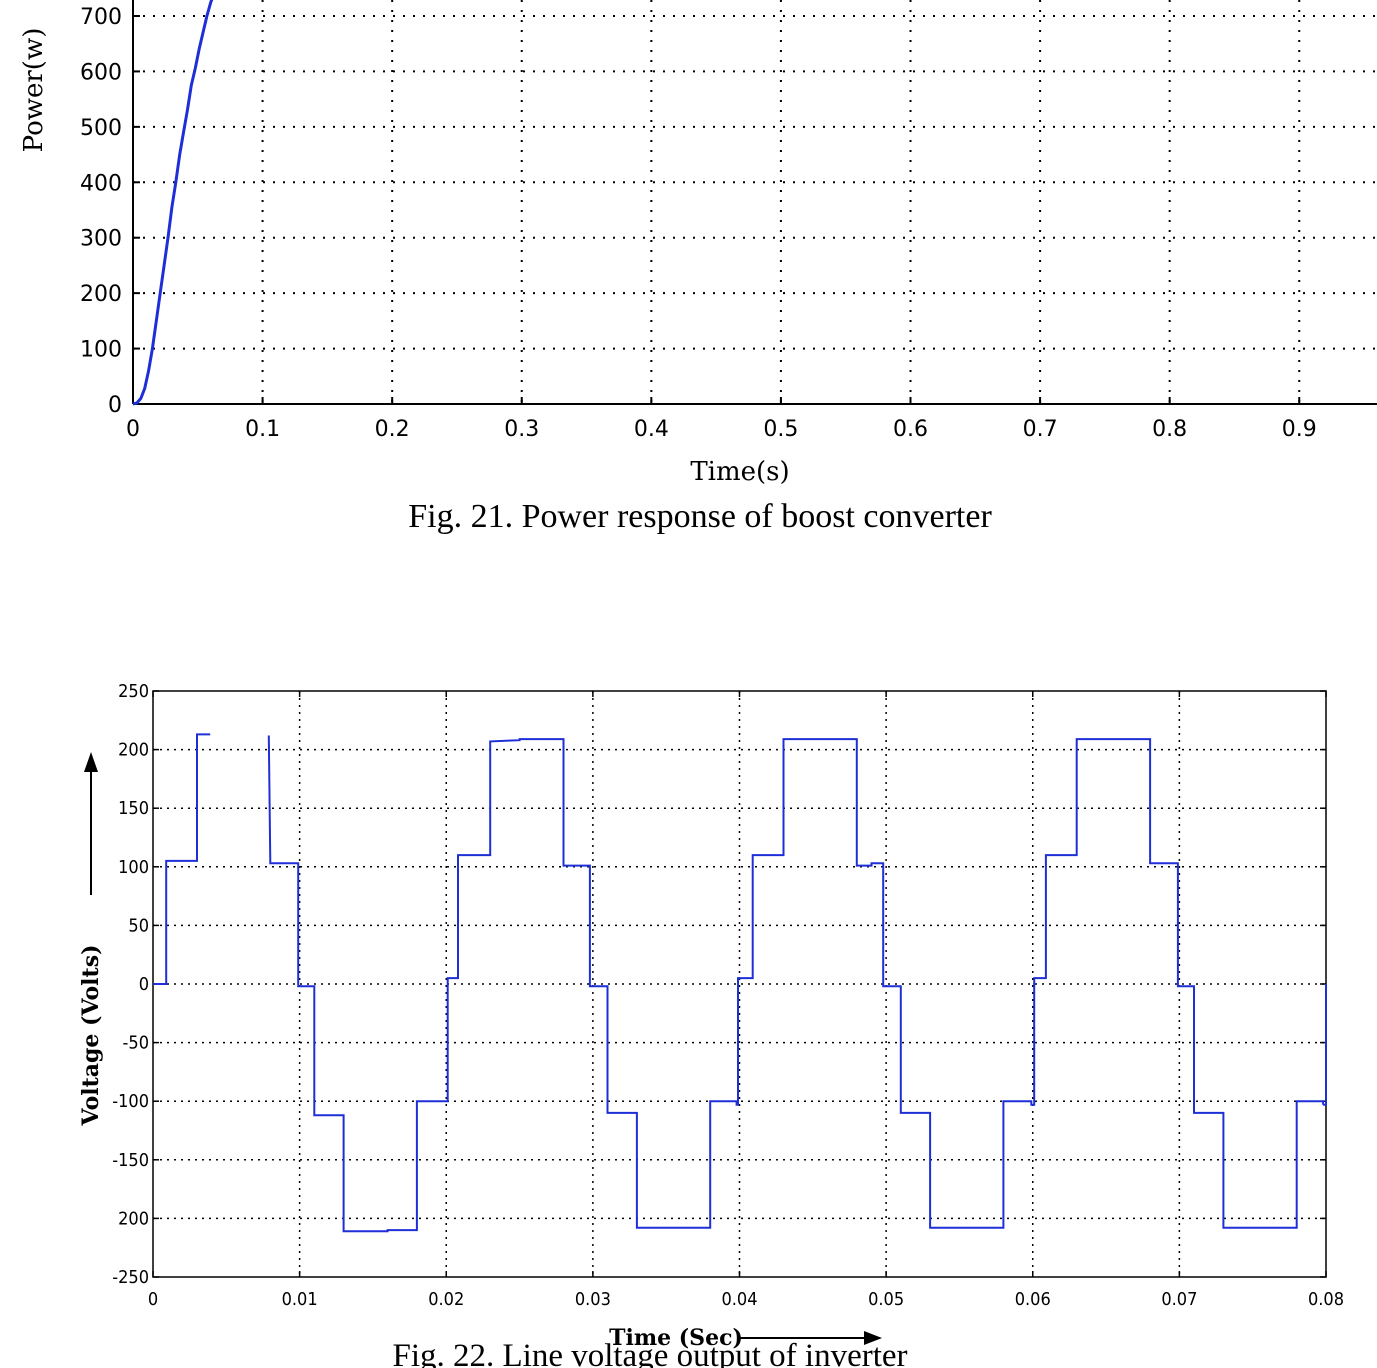 Image resolution: width=1377 pixels, height=1368 pixels. Describe the element at coordinates (1326, 1299) in the screenshot. I see `voltage-x-tick-label: 0.08` at that location.